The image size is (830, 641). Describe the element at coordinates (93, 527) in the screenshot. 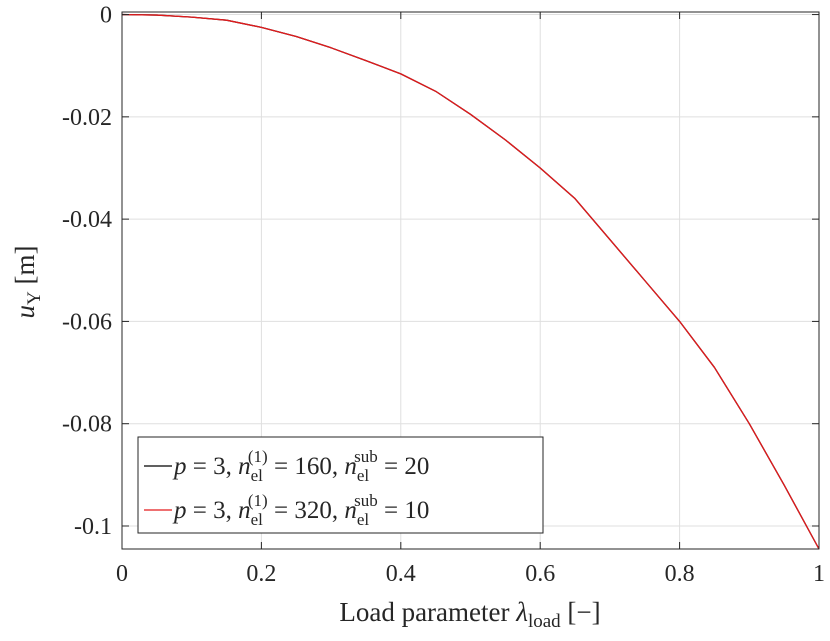

I see `y-tick-label-5: -0.1` at that location.